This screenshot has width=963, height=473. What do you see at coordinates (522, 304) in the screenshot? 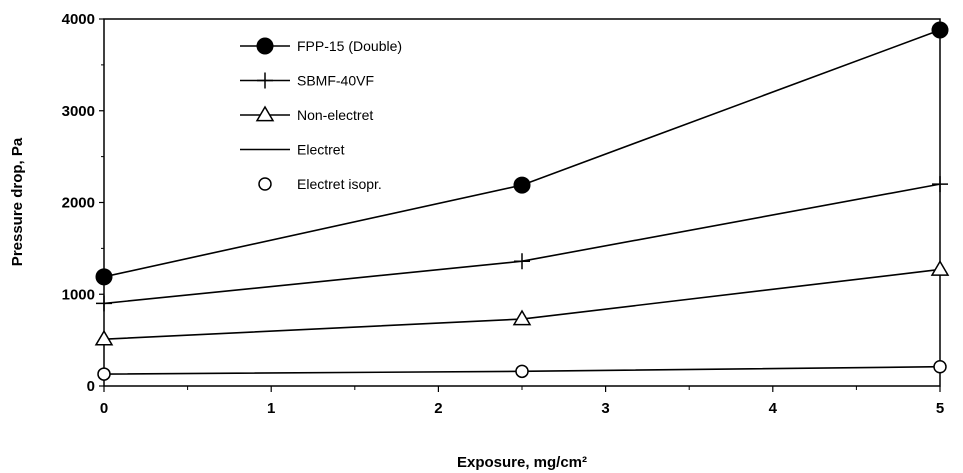
I see `series-line` at bounding box center [522, 304].